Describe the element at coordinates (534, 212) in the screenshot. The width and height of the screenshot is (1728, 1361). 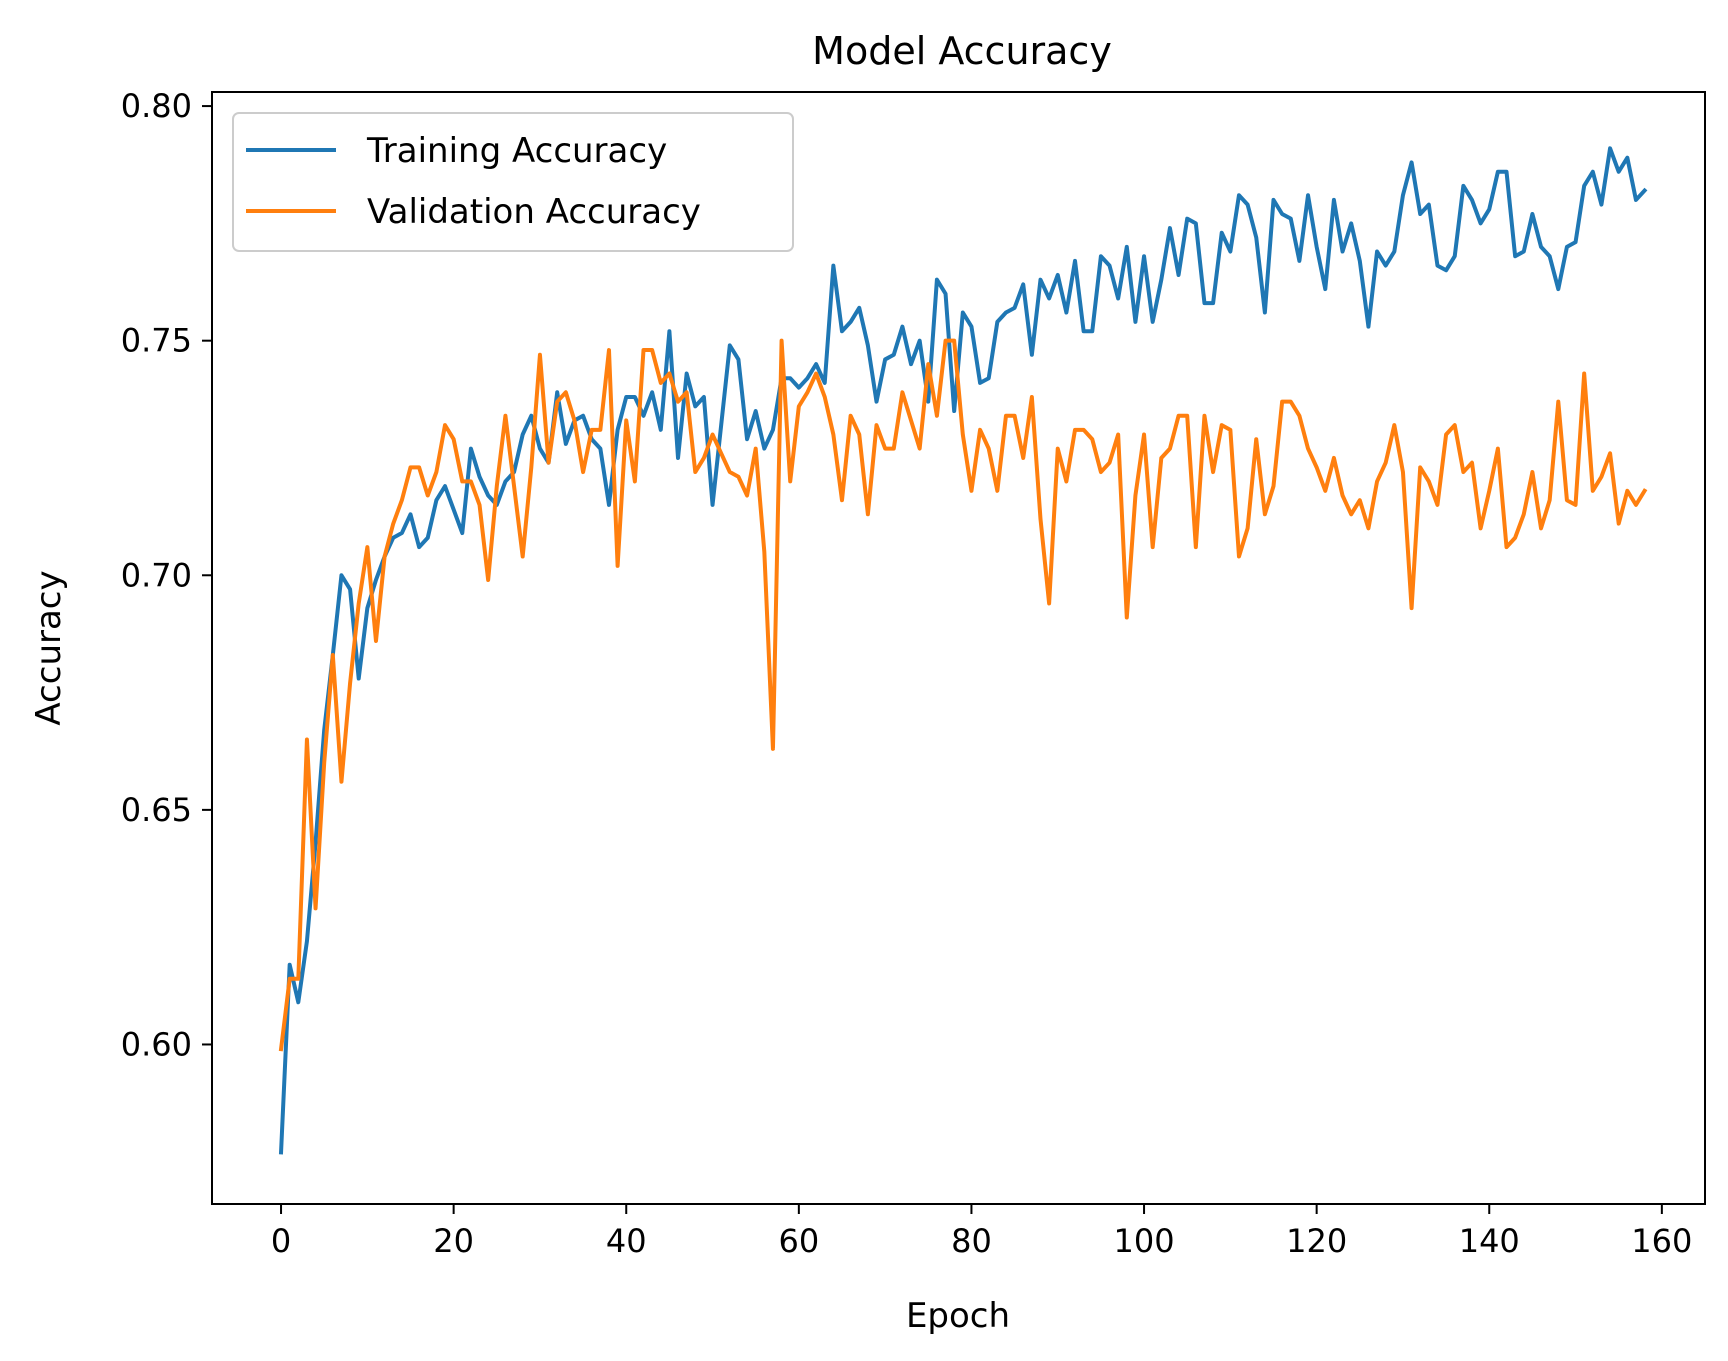
I see `legend-label-validation: Validation Accuracy` at that location.